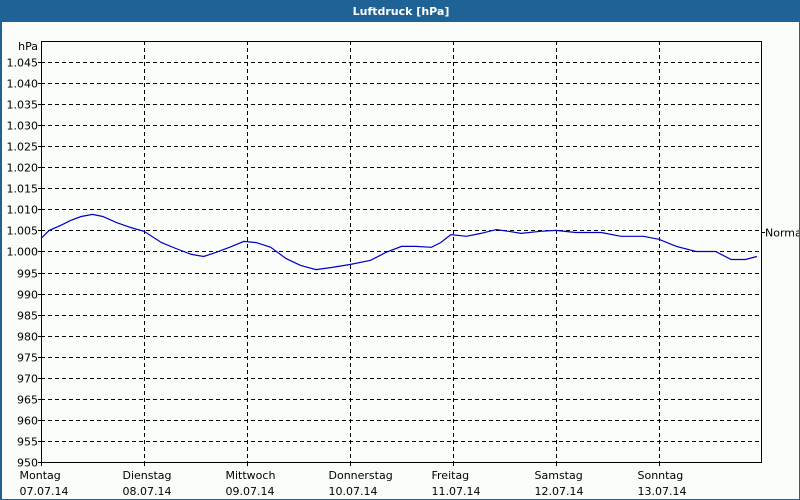  Describe the element at coordinates (27, 400) in the screenshot. I see `y-tick-label: 965` at that location.